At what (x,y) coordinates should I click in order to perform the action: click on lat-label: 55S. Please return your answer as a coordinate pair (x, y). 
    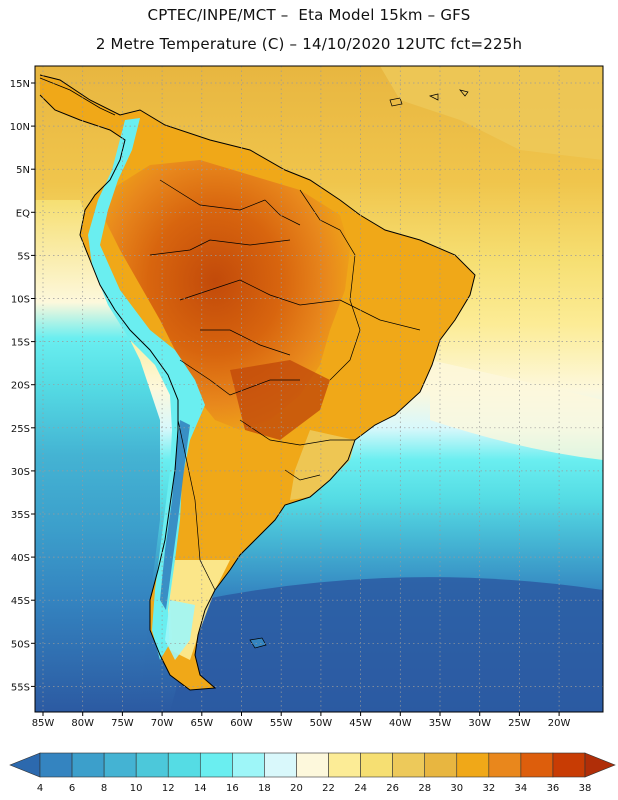
    Looking at the image, I should click on (20, 687).